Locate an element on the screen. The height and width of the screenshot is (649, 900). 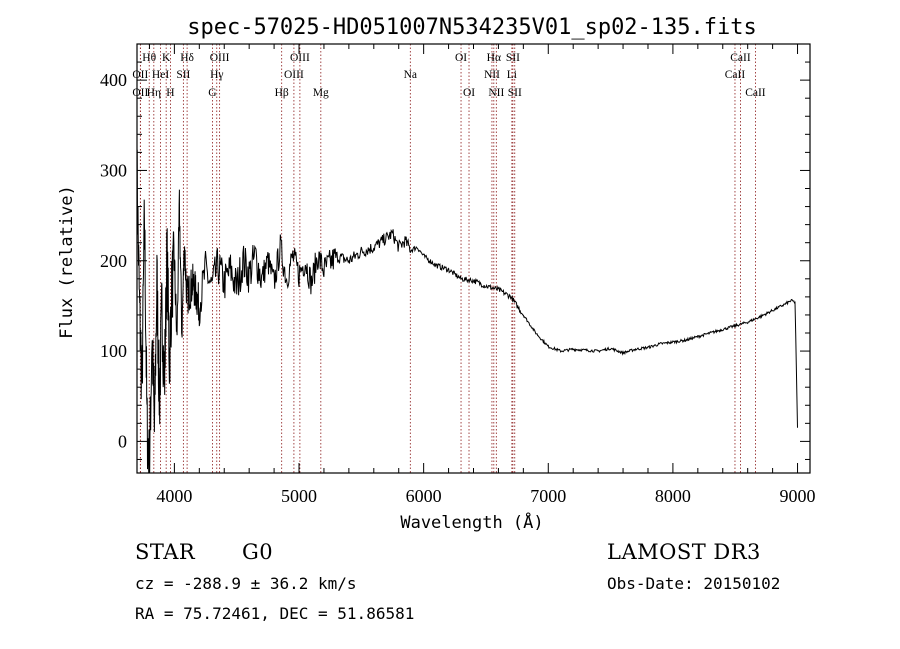
y-tick-label-2: 200 is located at coordinates (113, 261).